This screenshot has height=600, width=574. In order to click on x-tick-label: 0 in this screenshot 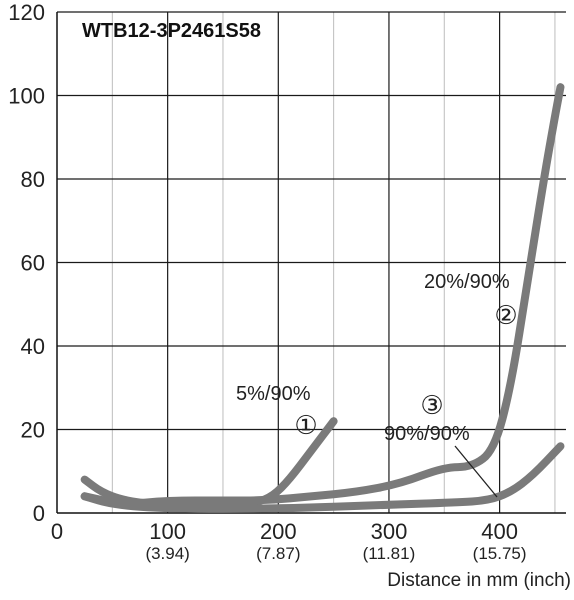, I will do `click(57, 531)`.